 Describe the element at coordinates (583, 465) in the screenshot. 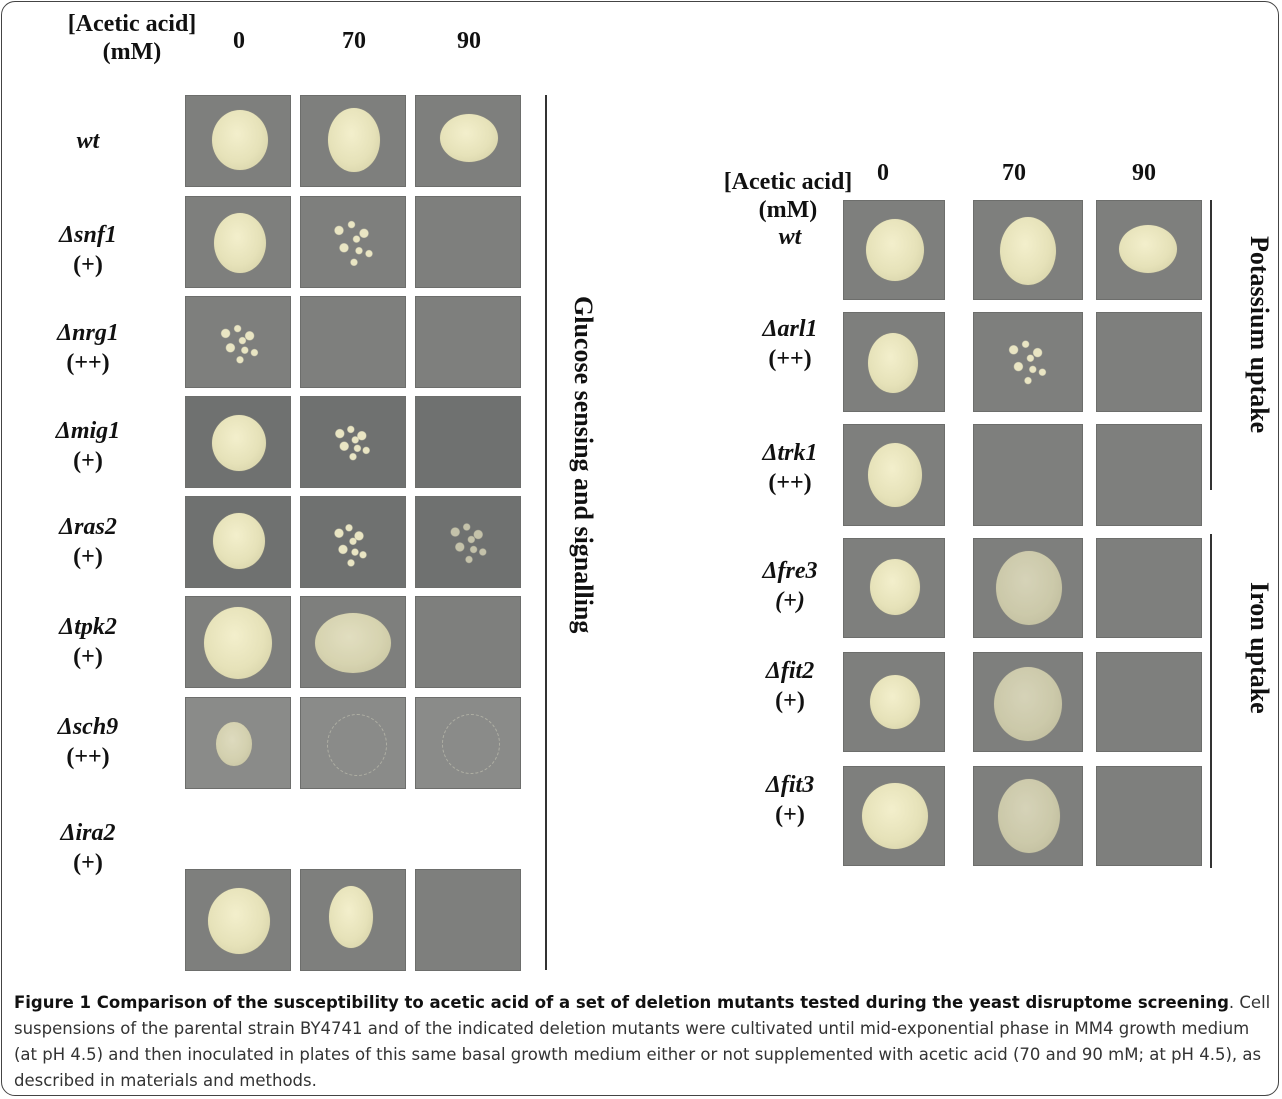

I see `left-group-label: Glucose sensing and signalling` at that location.